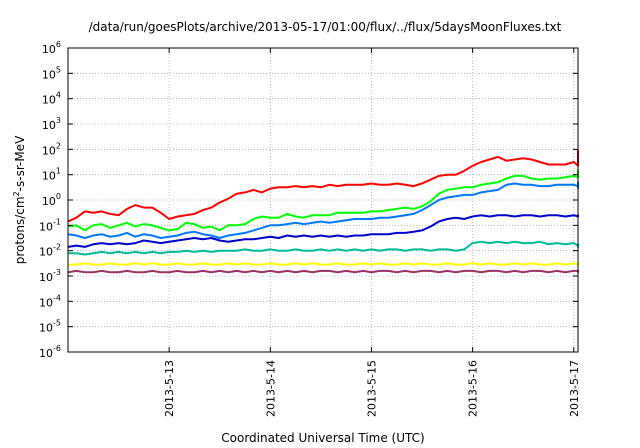 The height and width of the screenshot is (448, 640). I want to click on y-tick-exp: 1, so click(58, 171).